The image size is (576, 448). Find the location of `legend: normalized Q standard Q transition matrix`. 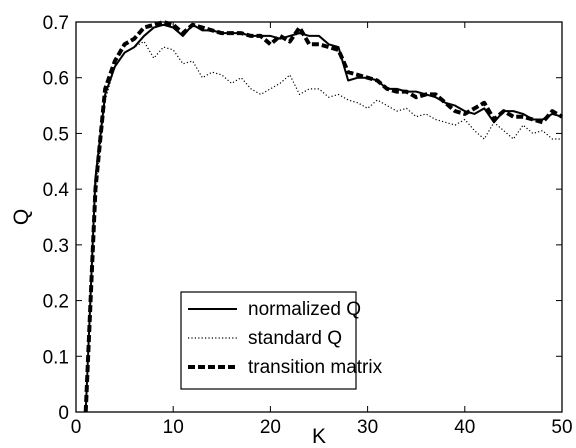

legend: normalized Q standard Q transition matrix is located at coordinates (281, 340).